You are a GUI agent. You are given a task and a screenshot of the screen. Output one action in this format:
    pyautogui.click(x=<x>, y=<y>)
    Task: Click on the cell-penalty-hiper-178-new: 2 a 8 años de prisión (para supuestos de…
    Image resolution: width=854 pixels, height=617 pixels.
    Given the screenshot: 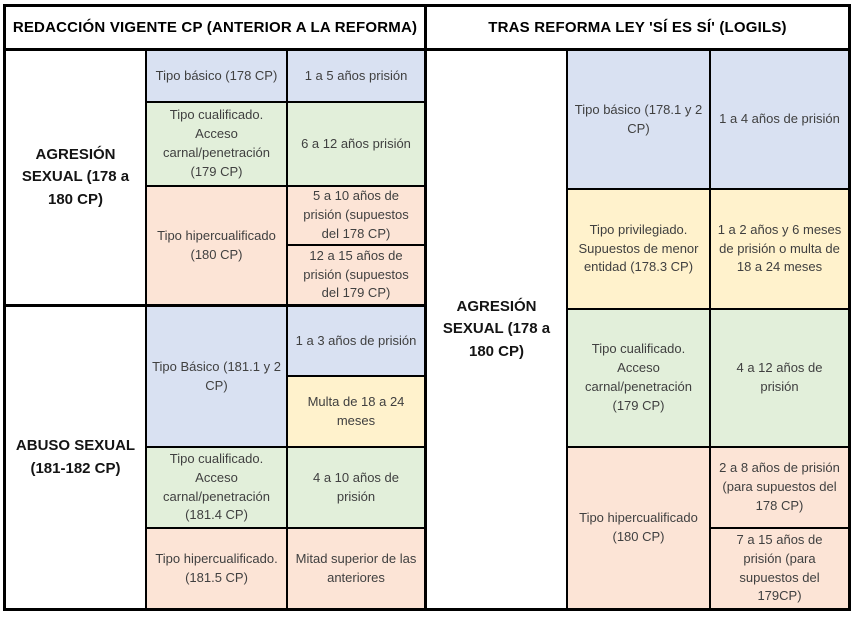 What is the action you would take?
    pyautogui.click(x=779, y=487)
    